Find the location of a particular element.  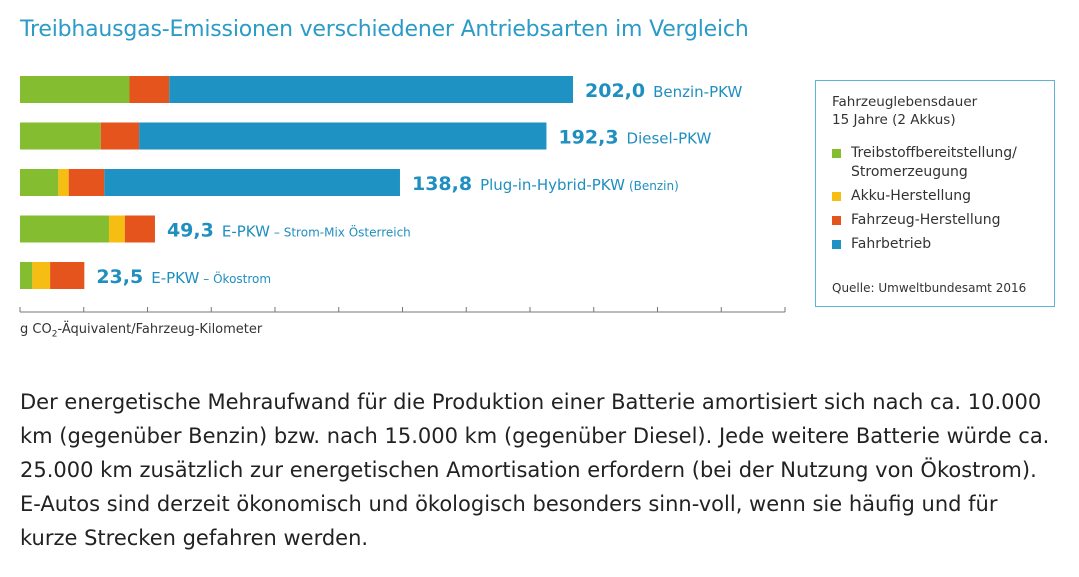

category-sublabel: (Benzin) is located at coordinates (654, 186).